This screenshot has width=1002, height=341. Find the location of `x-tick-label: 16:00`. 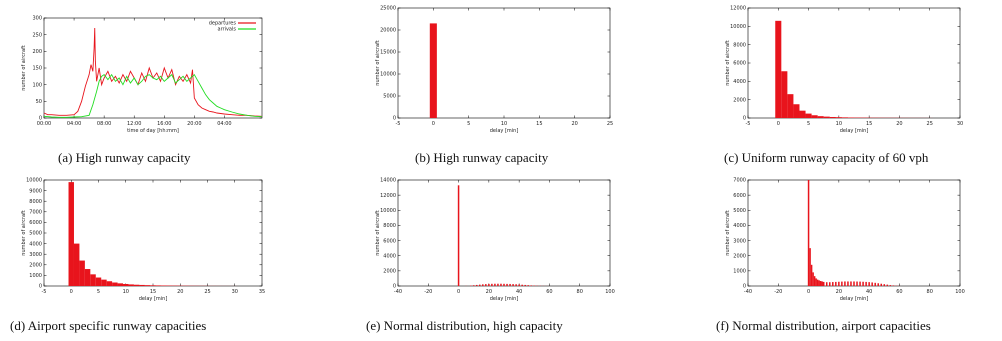

x-tick-label: 16:00 is located at coordinates (164, 124).